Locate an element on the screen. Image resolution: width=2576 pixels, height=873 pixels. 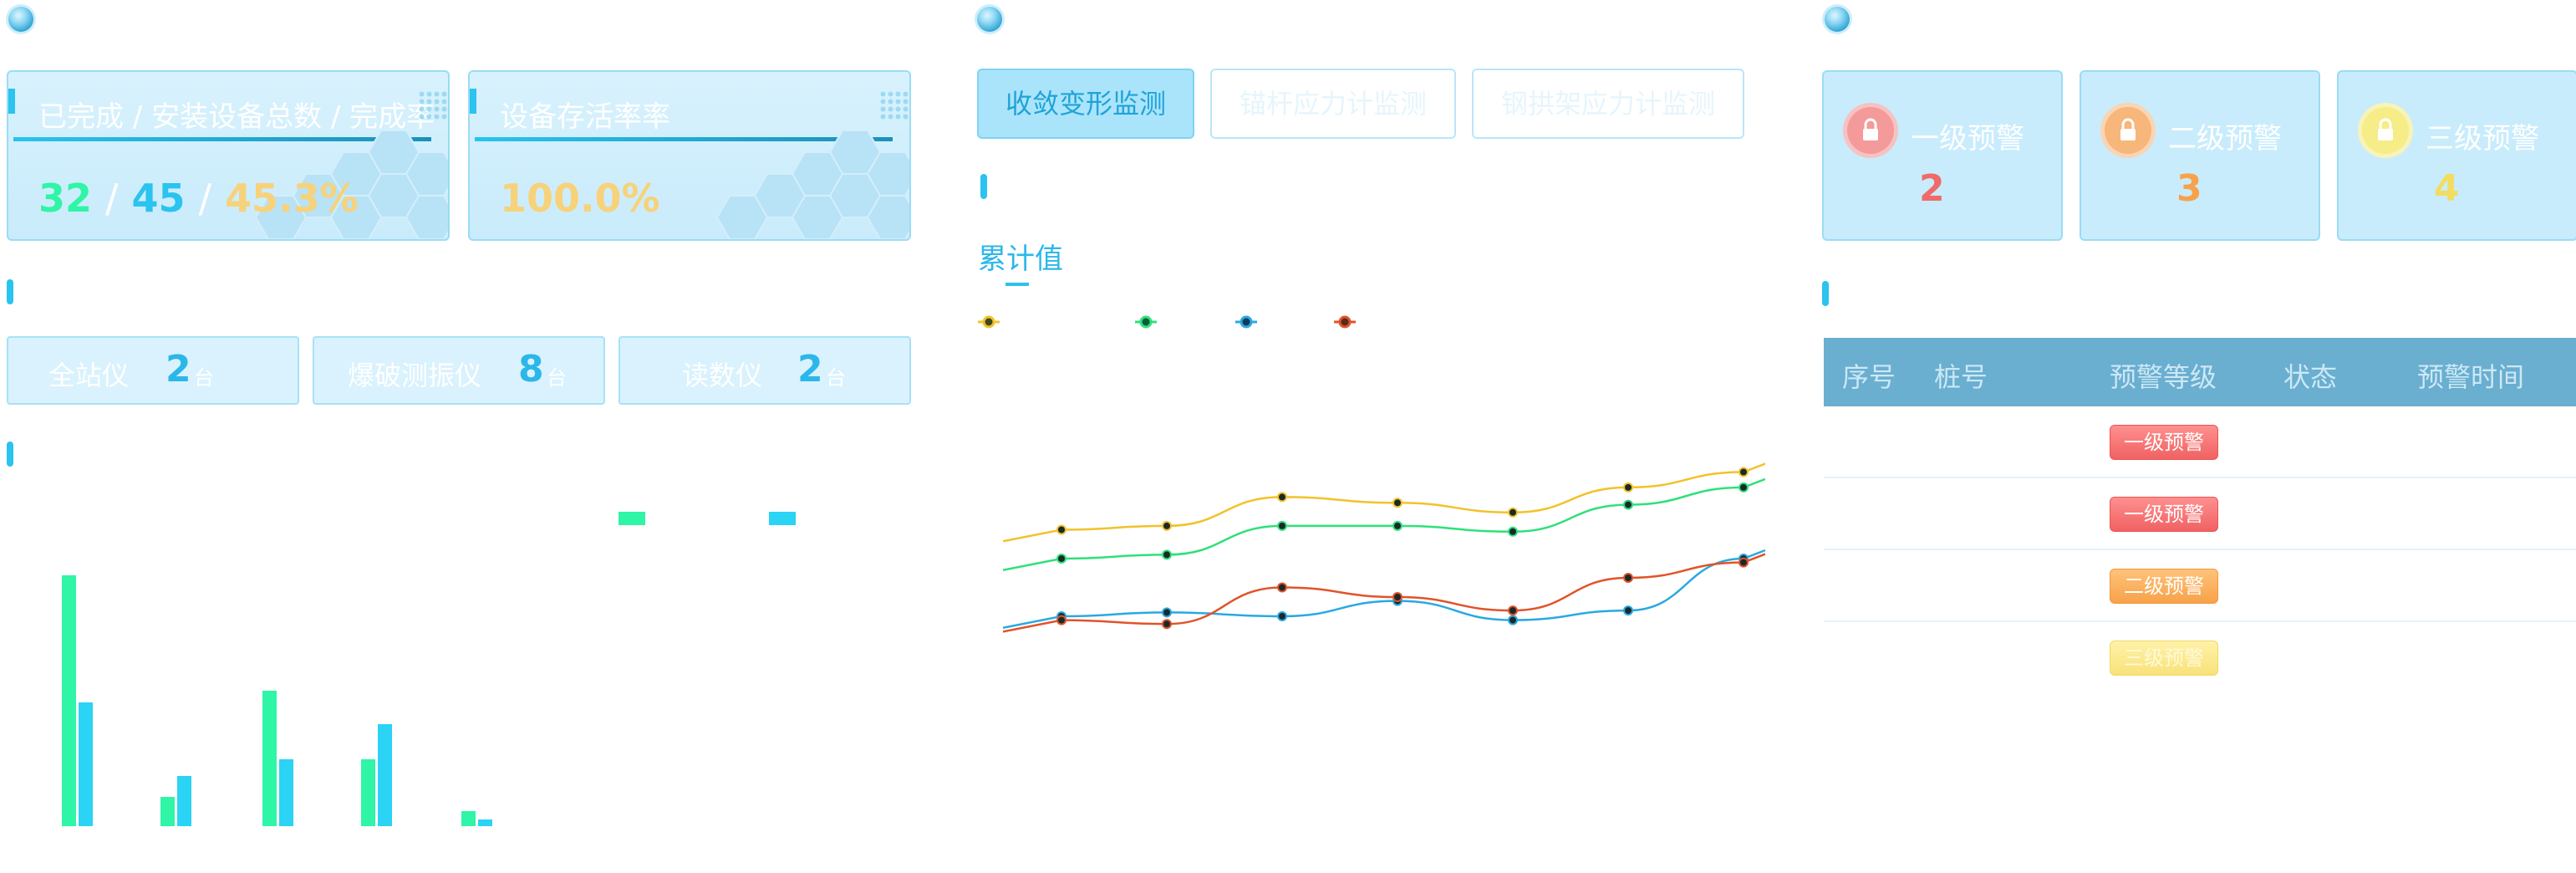
completion-value: 32 / 45 / 45.3% is located at coordinates (198, 198).